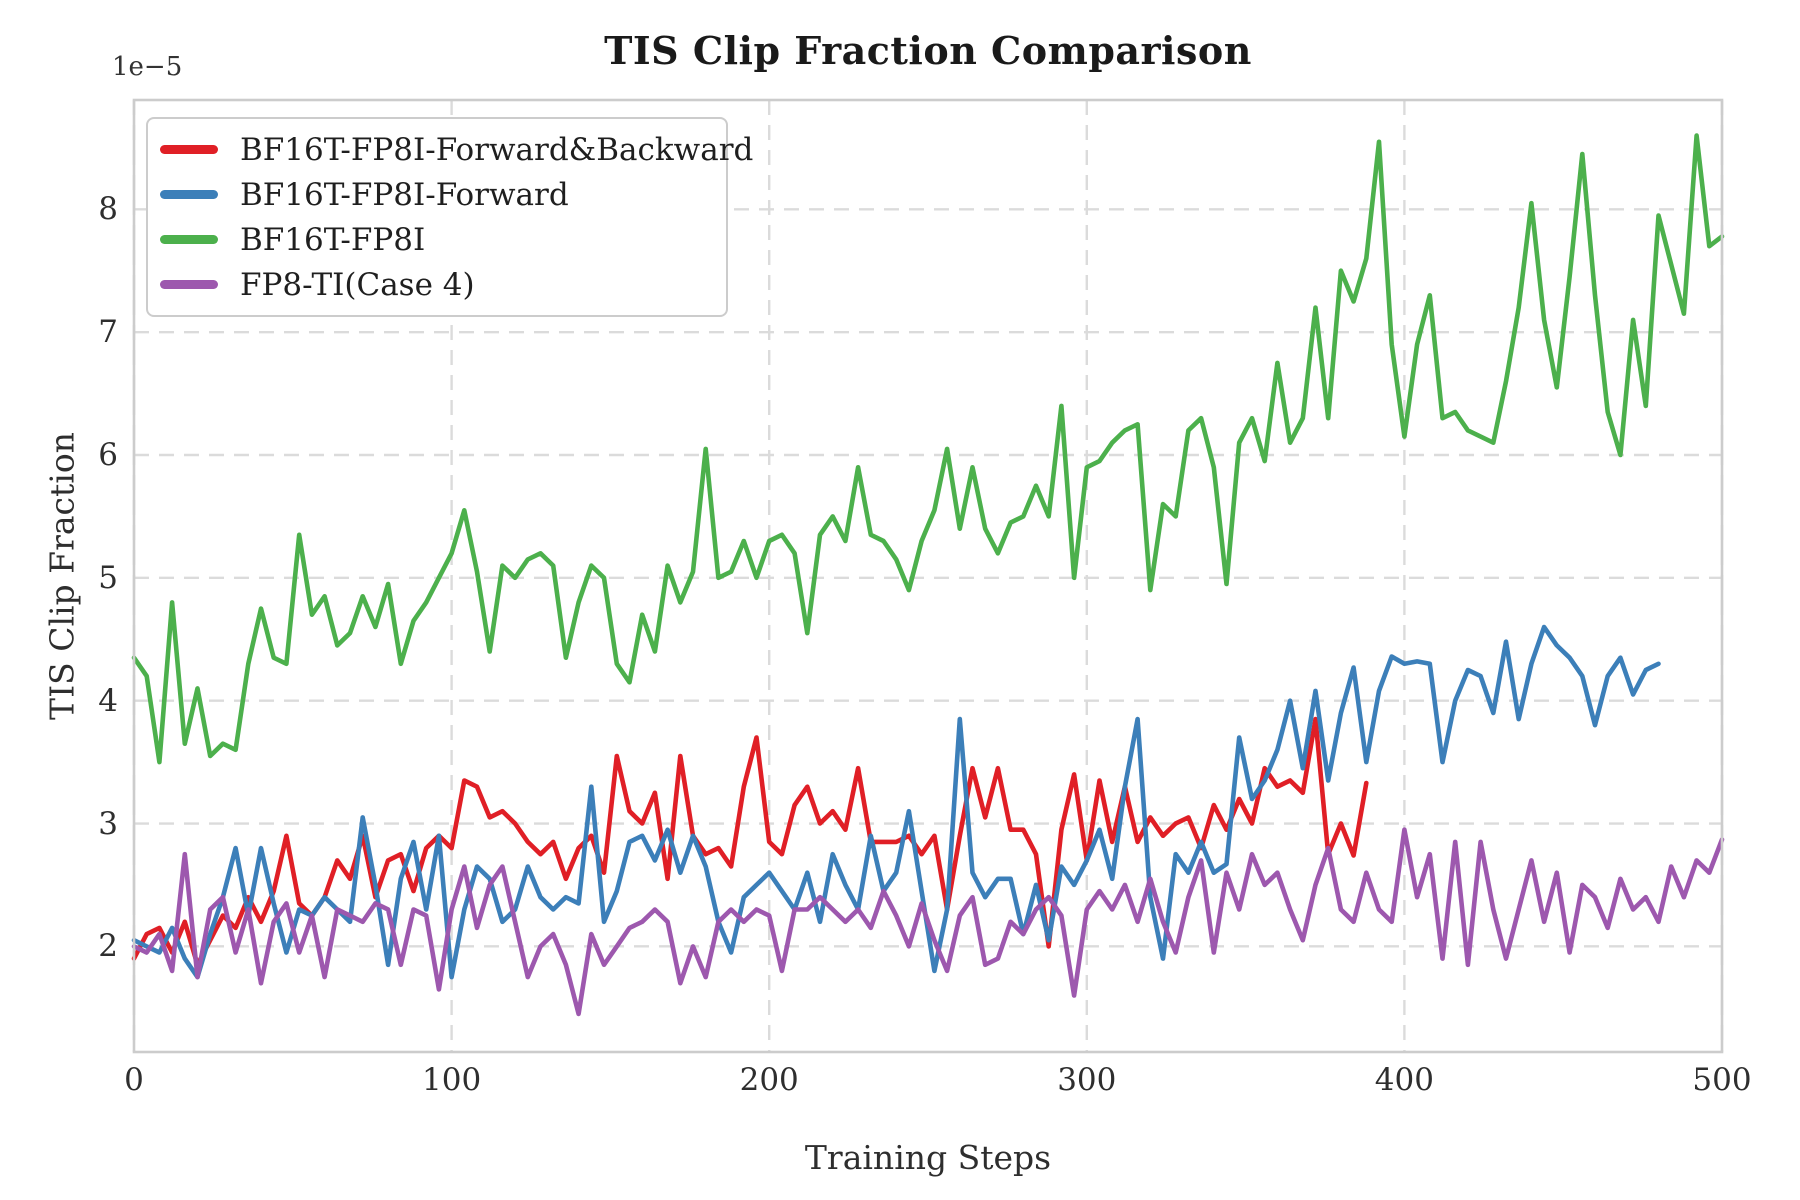  What do you see at coordinates (928, 50) in the screenshot?
I see `chart-title: TIS Clip Fraction Comparison` at bounding box center [928, 50].